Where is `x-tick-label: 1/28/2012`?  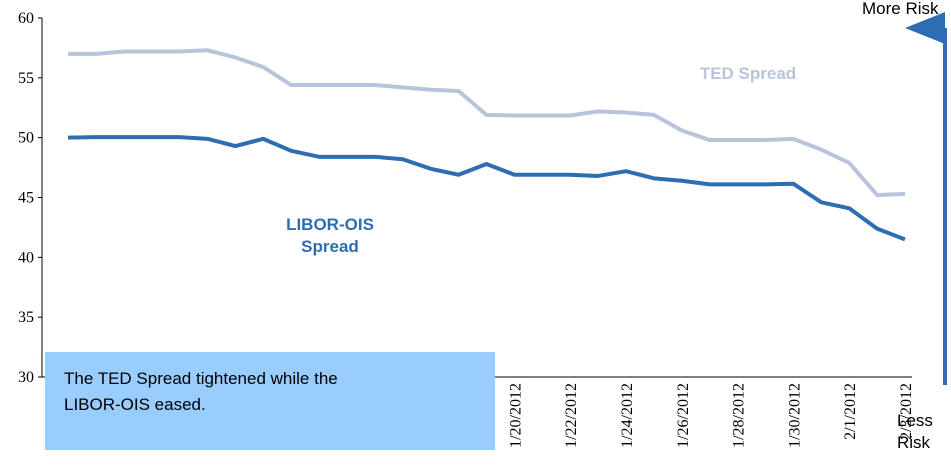
x-tick-label: 1/28/2012 is located at coordinates (739, 415).